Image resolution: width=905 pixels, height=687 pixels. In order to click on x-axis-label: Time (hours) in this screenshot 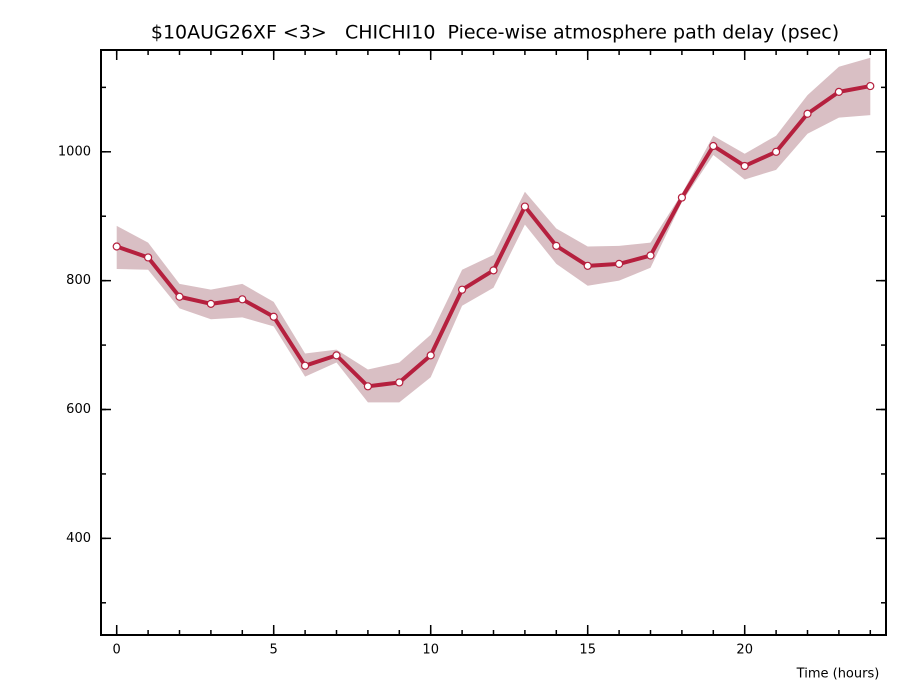, I will do `click(838, 674)`.